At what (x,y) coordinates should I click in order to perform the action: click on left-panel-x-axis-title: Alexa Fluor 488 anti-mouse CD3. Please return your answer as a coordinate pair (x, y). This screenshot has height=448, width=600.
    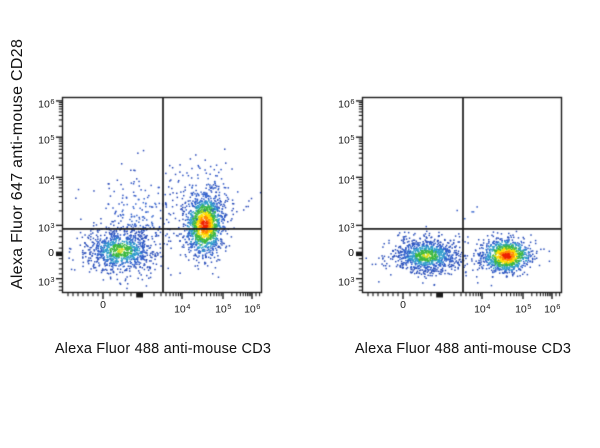
    Looking at the image, I should click on (163, 349).